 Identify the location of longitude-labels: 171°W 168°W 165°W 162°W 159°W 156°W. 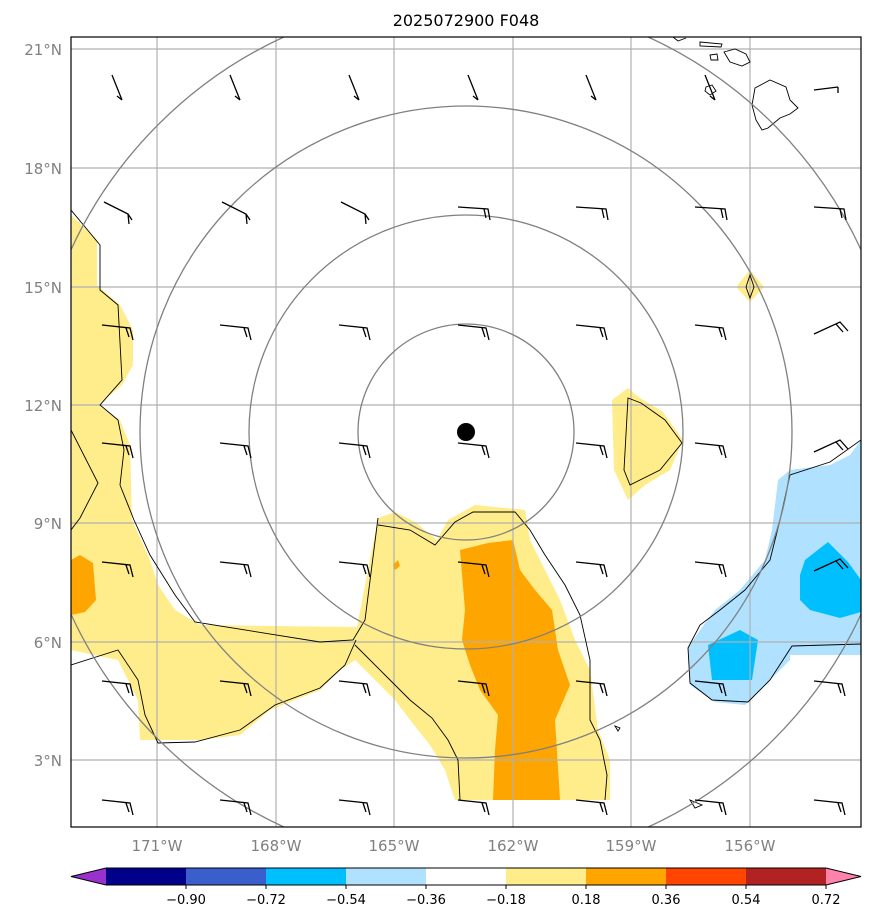
(454, 846).